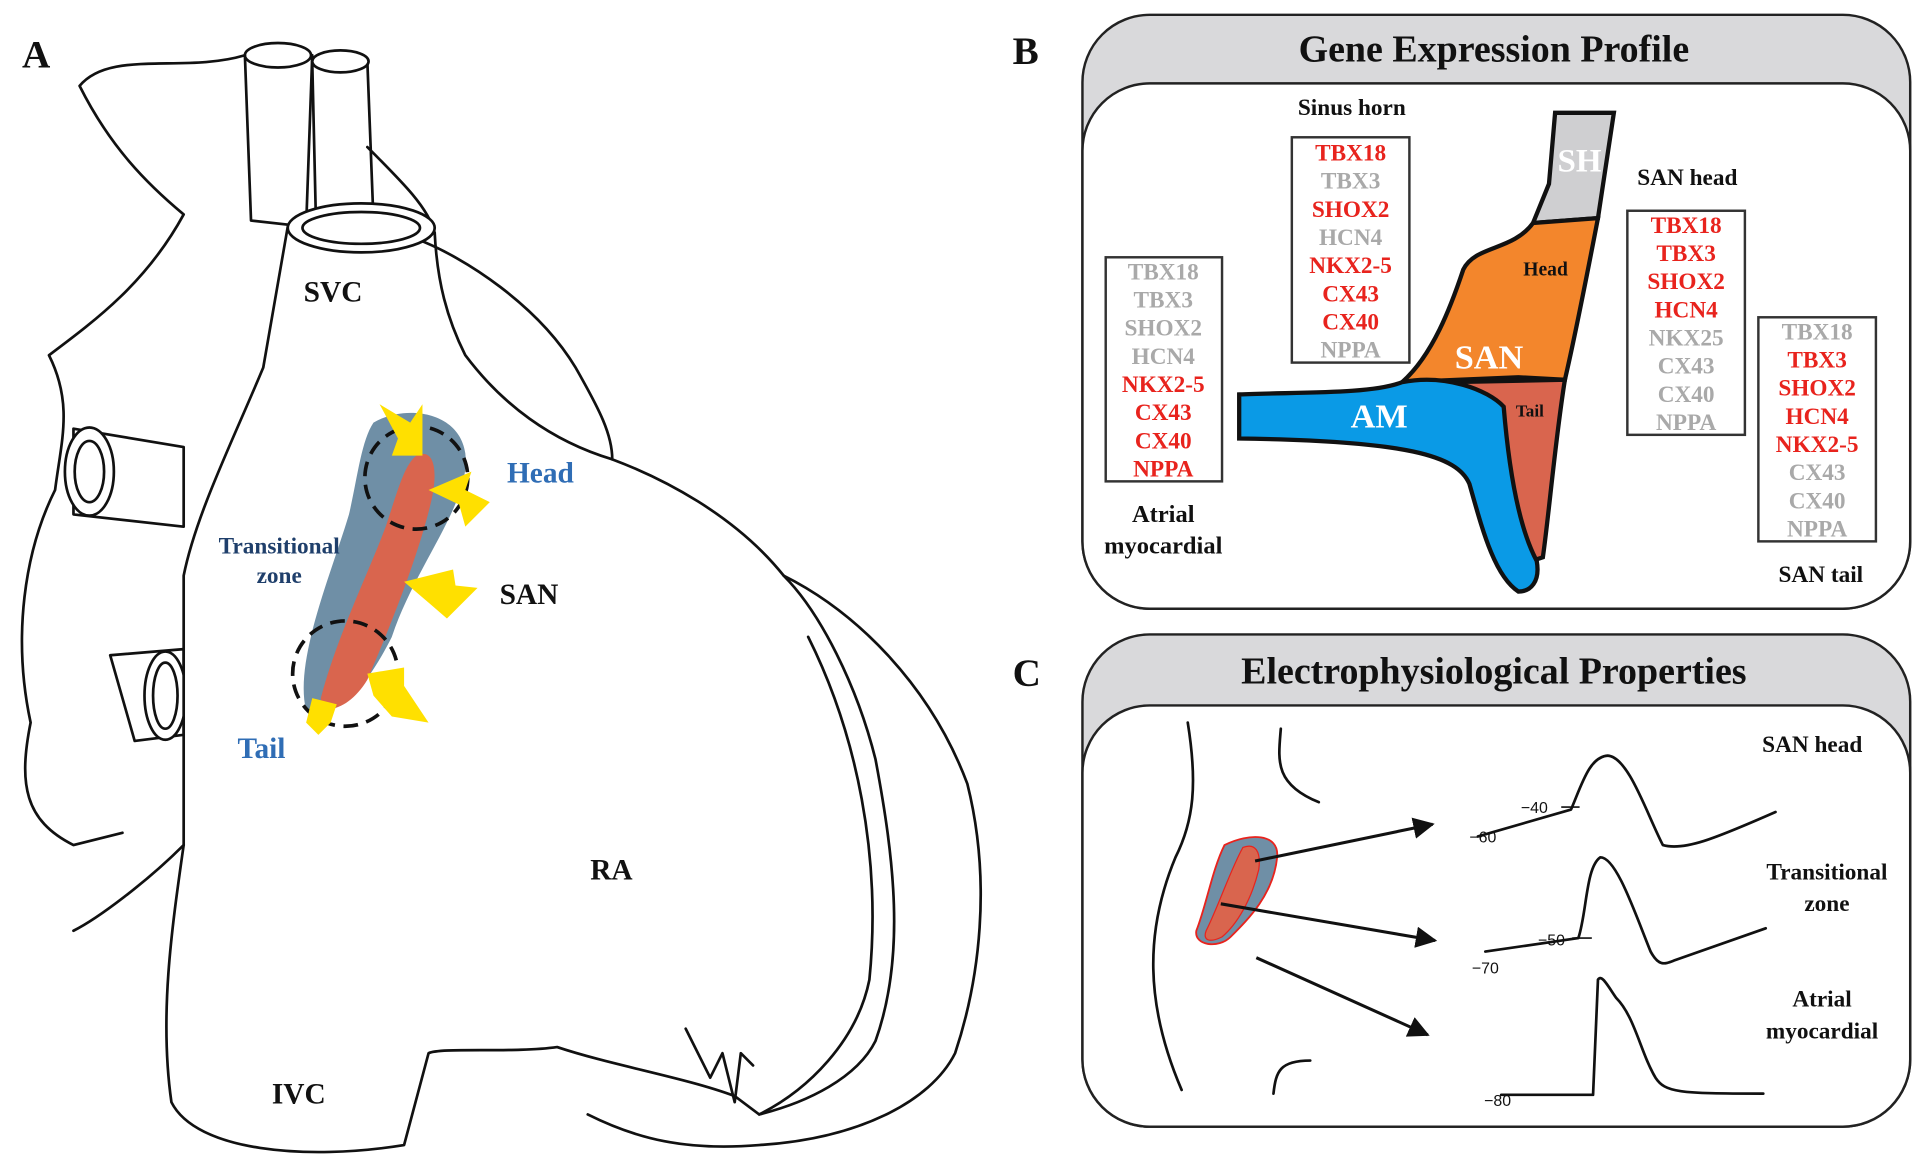  What do you see at coordinates (1163, 546) in the screenshot?
I see `label-myocardial: myocardial` at bounding box center [1163, 546].